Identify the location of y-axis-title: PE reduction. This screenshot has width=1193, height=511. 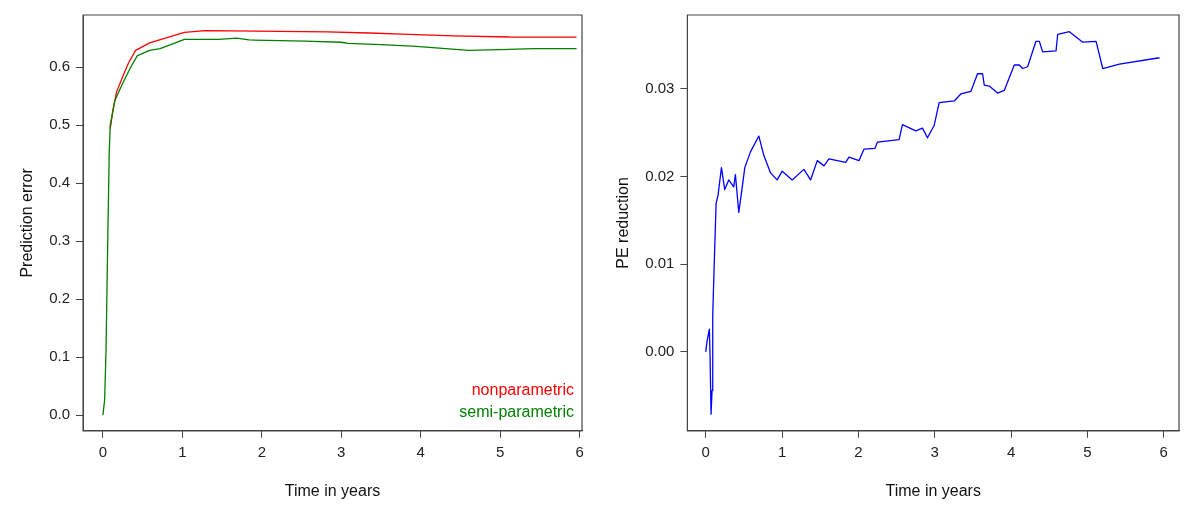
(623, 223).